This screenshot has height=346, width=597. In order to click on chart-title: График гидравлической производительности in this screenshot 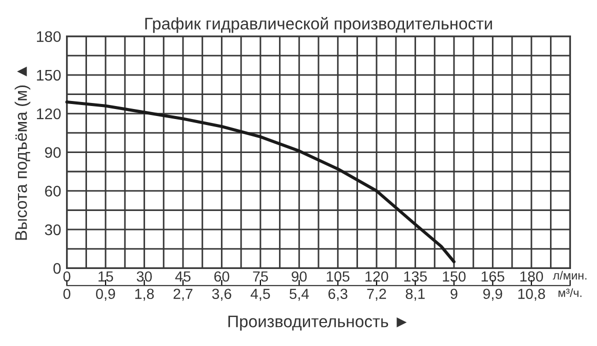, I will do `click(318, 25)`.